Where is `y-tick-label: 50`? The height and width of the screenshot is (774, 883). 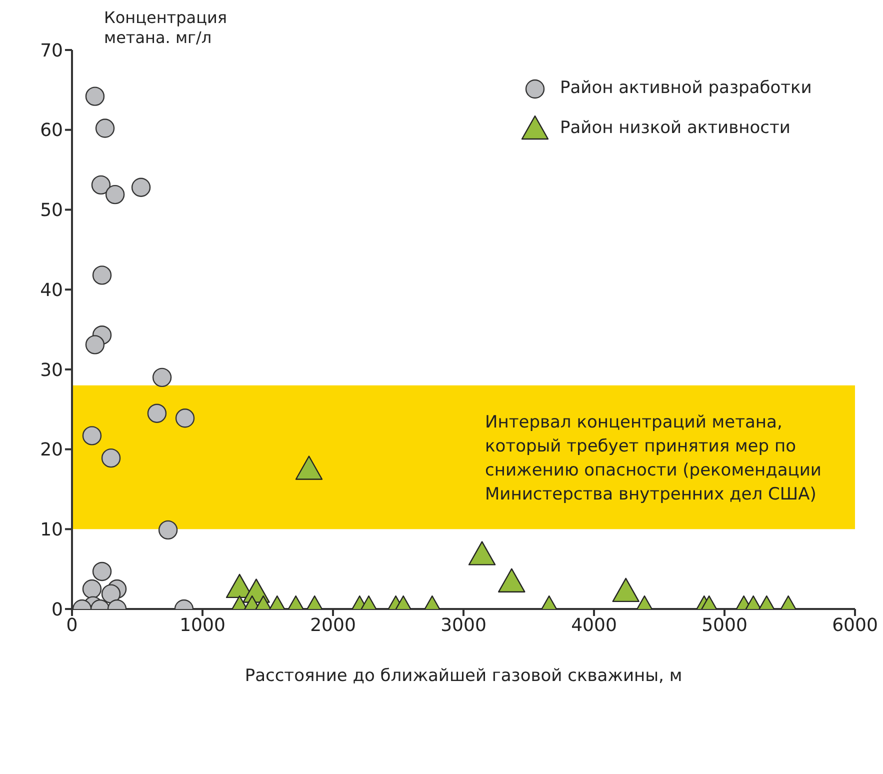
y-tick-label: 50 is located at coordinates (51, 211).